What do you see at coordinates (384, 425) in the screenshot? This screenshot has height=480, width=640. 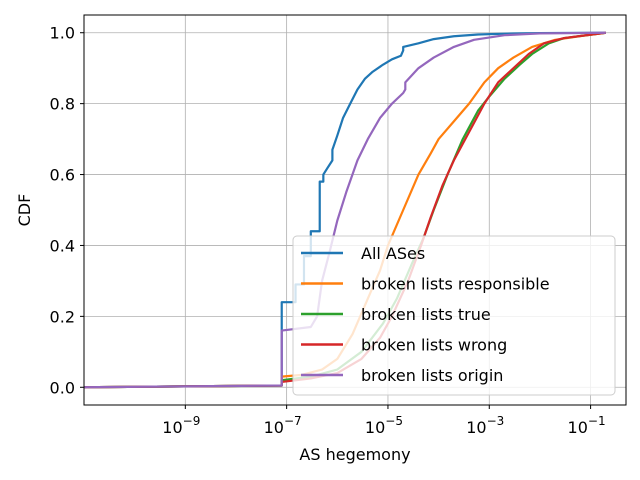 I see `x-tick-label: 10⁻⁵` at bounding box center [384, 425].